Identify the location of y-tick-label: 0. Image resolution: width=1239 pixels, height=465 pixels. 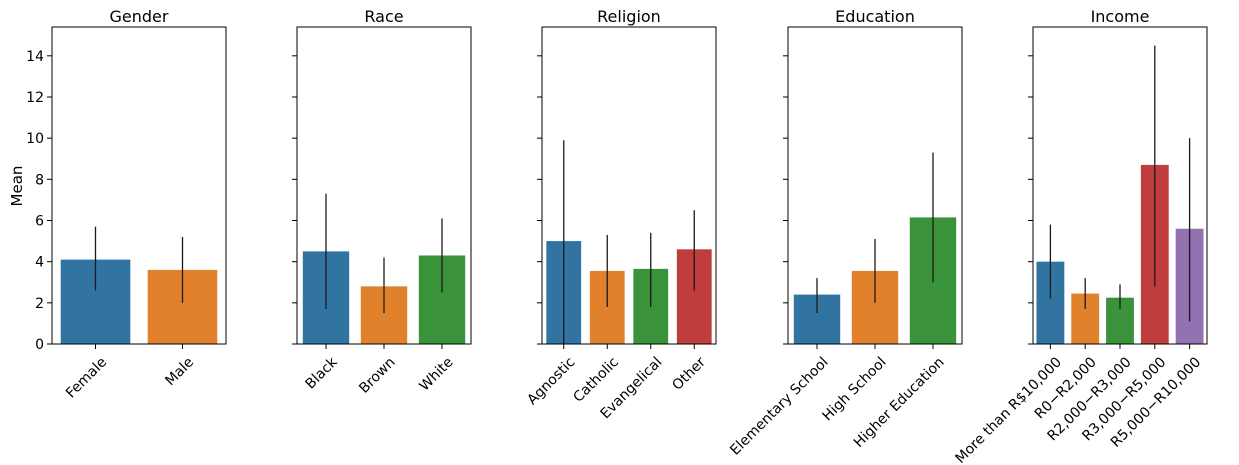
(39, 345).